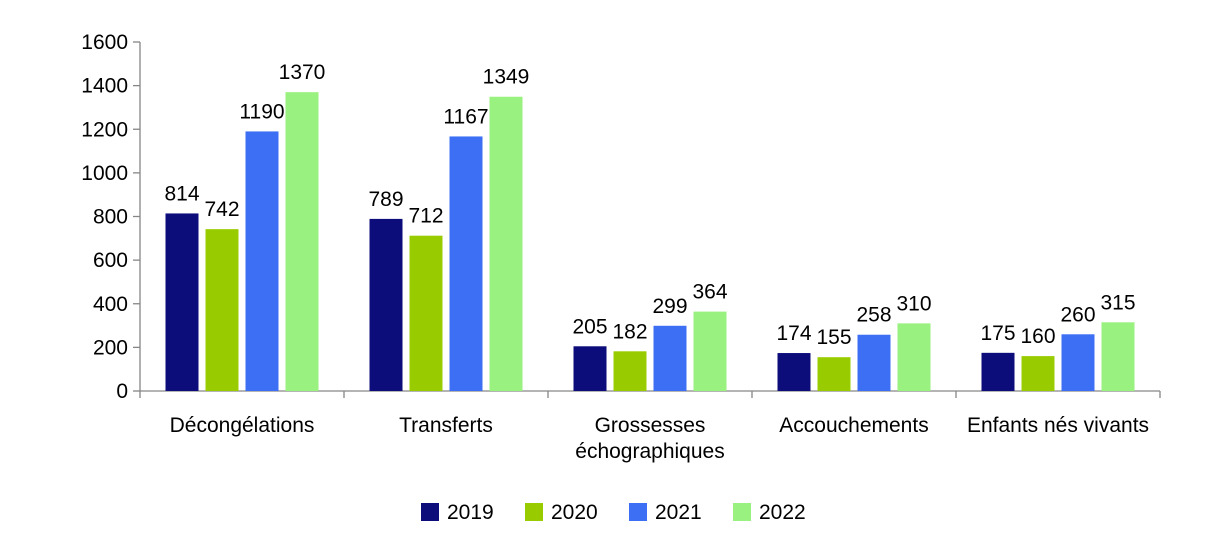 This screenshot has width=1232, height=556. Describe the element at coordinates (709, 292) in the screenshot. I see `data-label-2022: 364` at that location.